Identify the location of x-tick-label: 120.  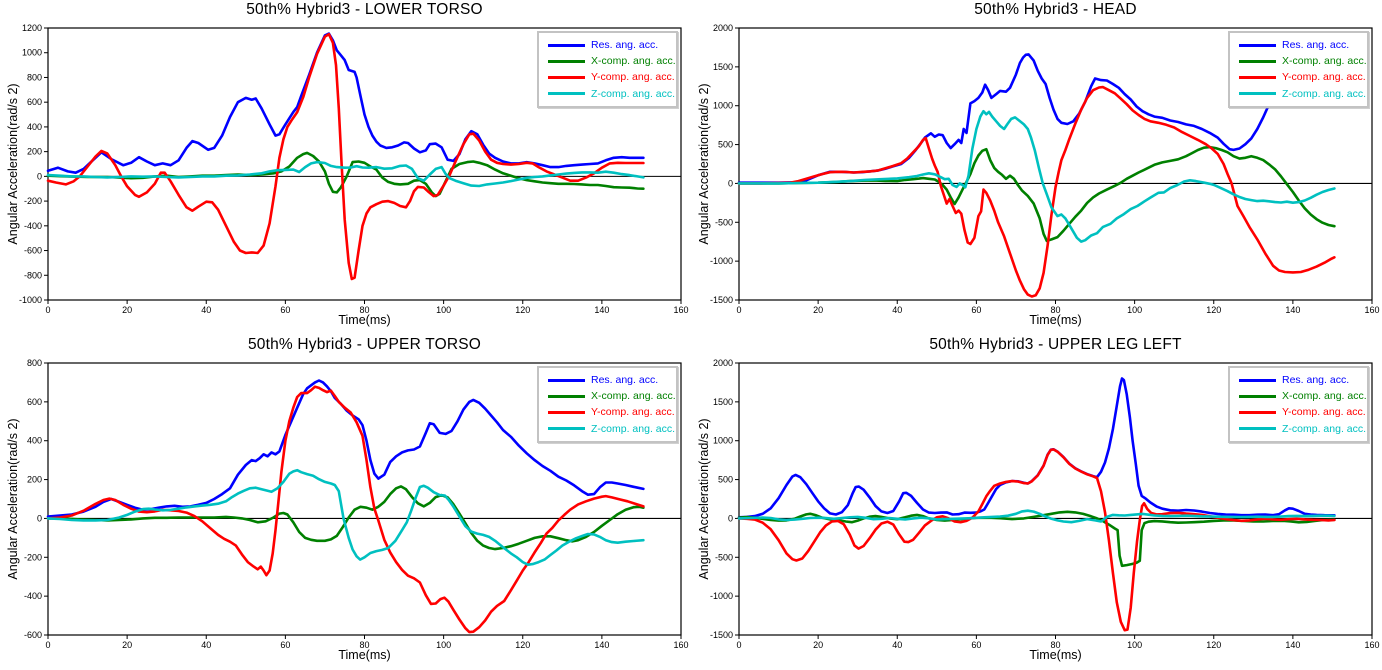
(522, 645).